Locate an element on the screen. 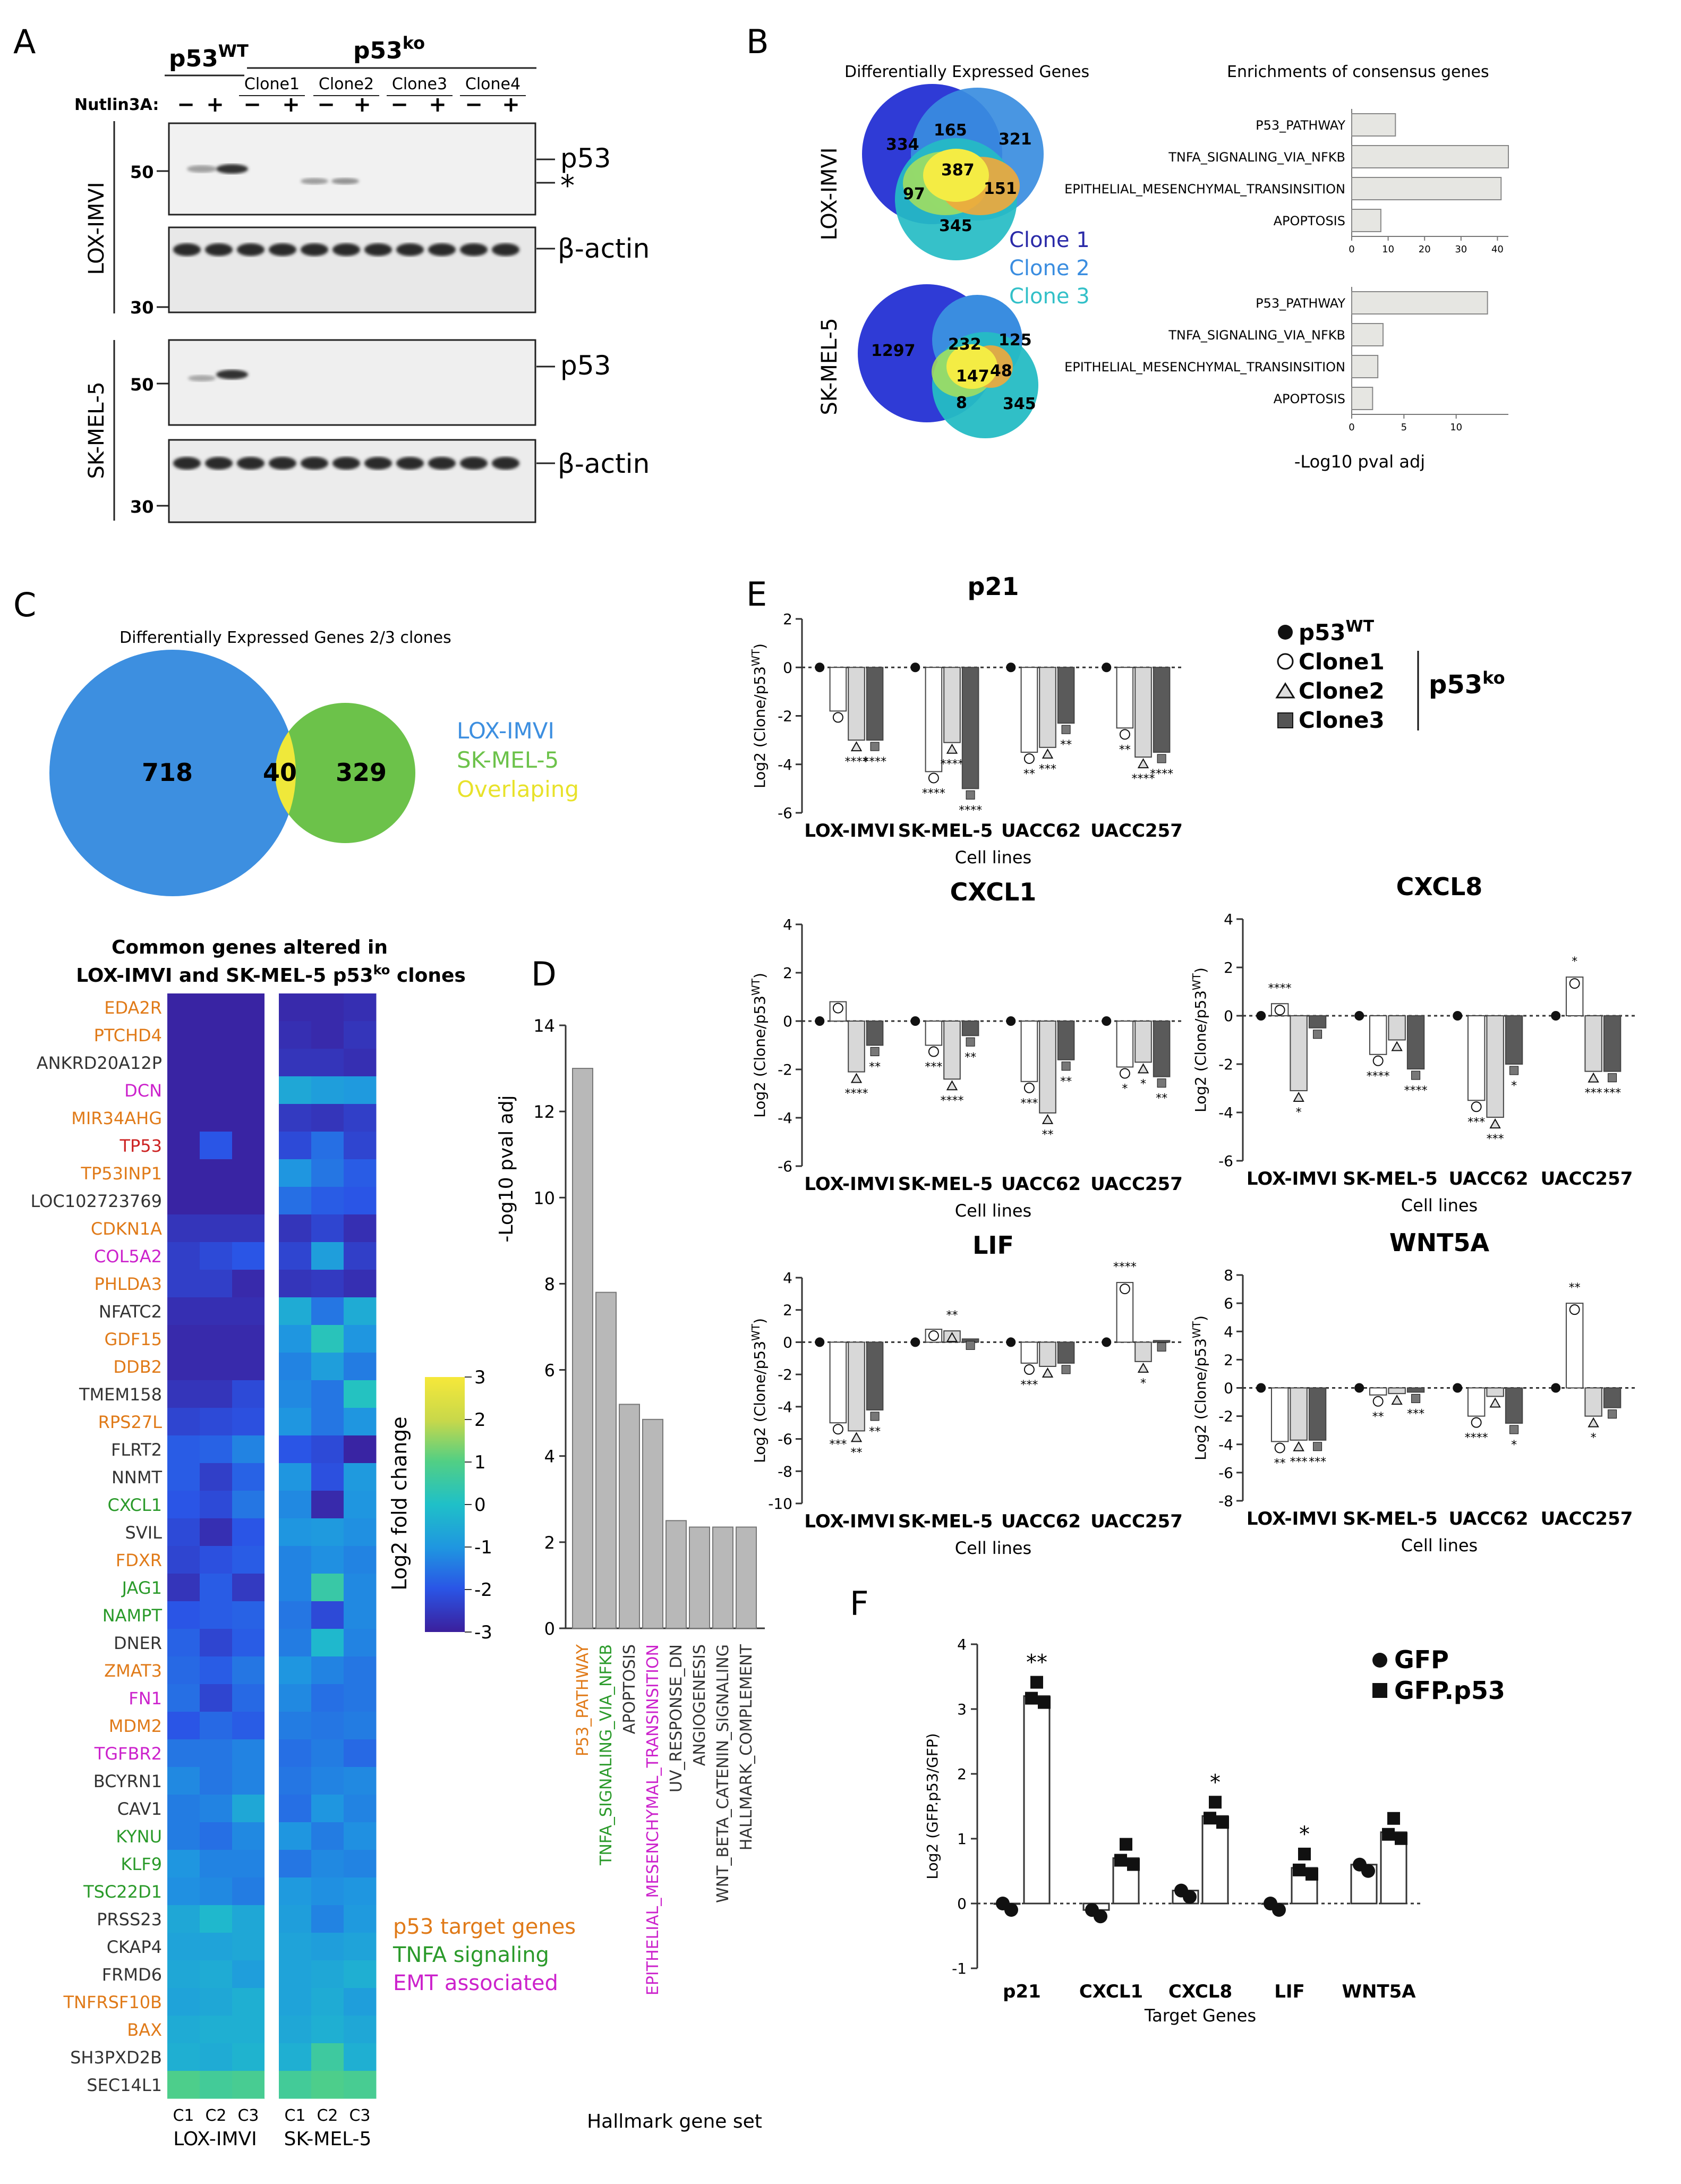 Image resolution: width=1681 pixels, height=2184 pixels. f-category: CXCL8 is located at coordinates (1200, 1991).